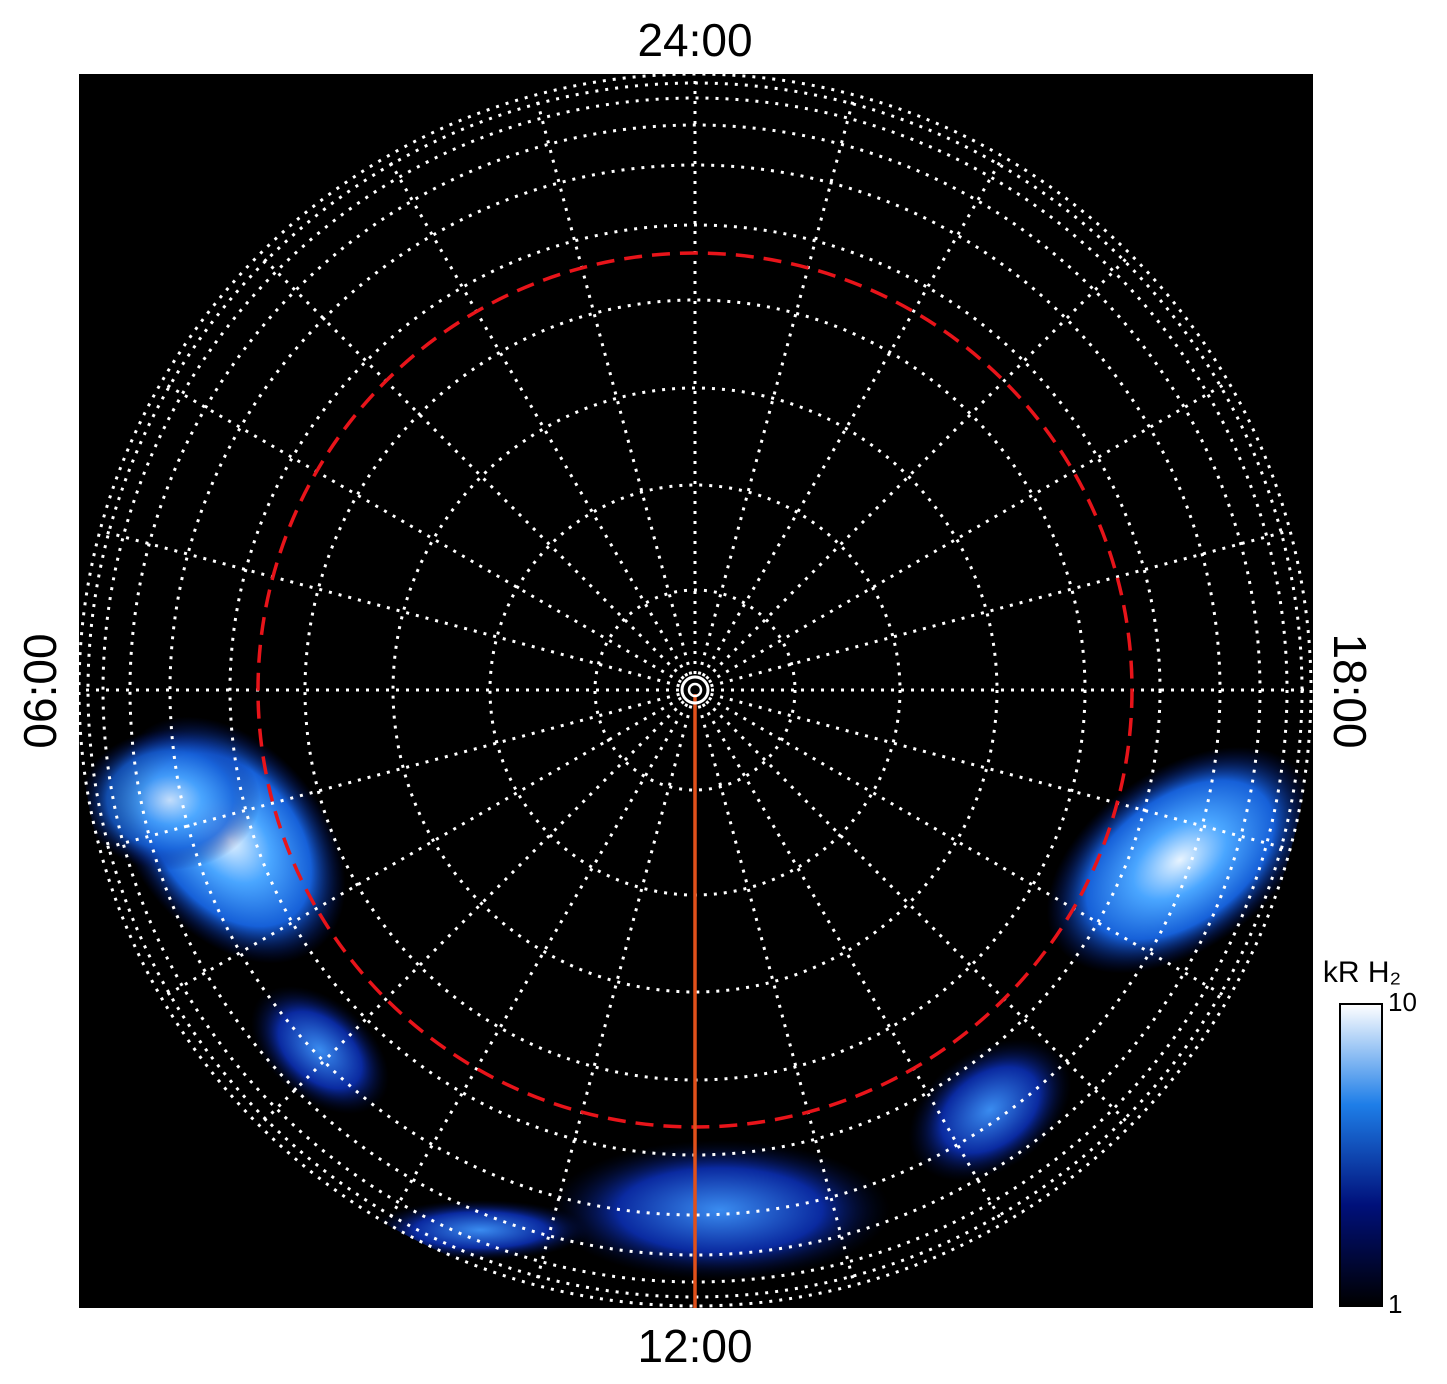  What do you see at coordinates (170, 800) in the screenshot?
I see `dawn-emission` at bounding box center [170, 800].